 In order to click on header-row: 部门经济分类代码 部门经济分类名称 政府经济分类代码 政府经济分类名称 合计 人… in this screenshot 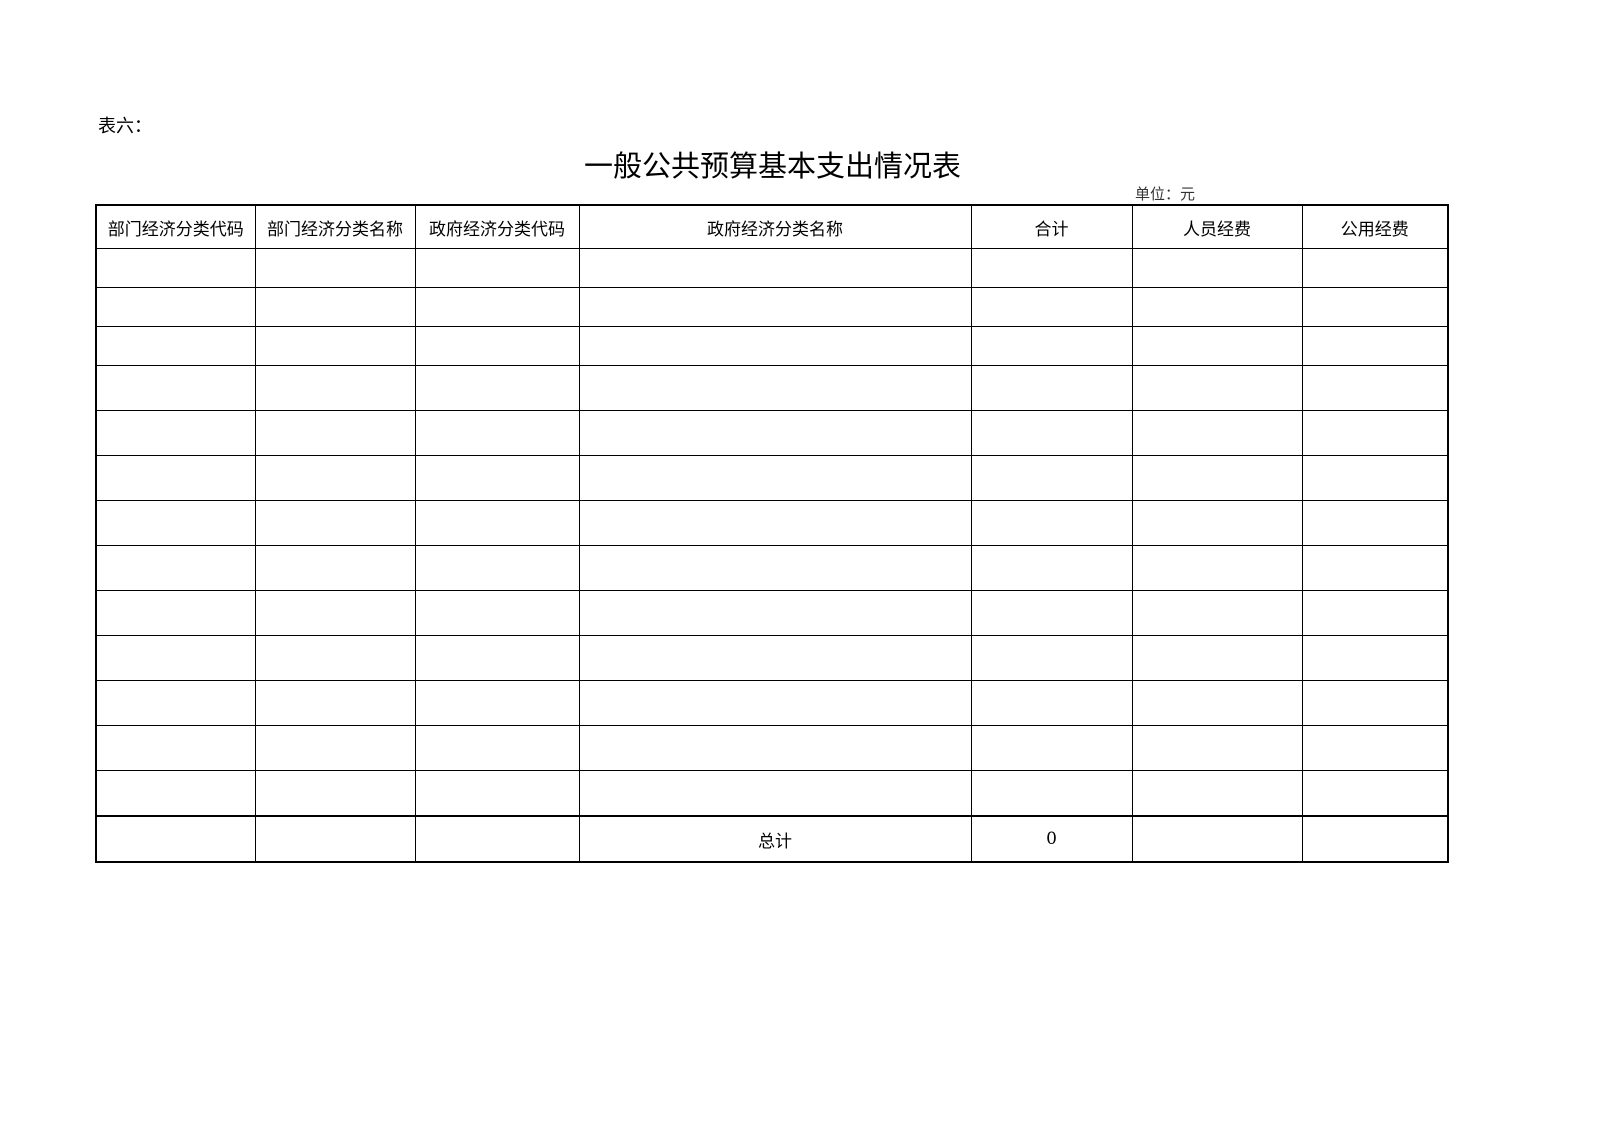, I will do `click(772, 226)`.